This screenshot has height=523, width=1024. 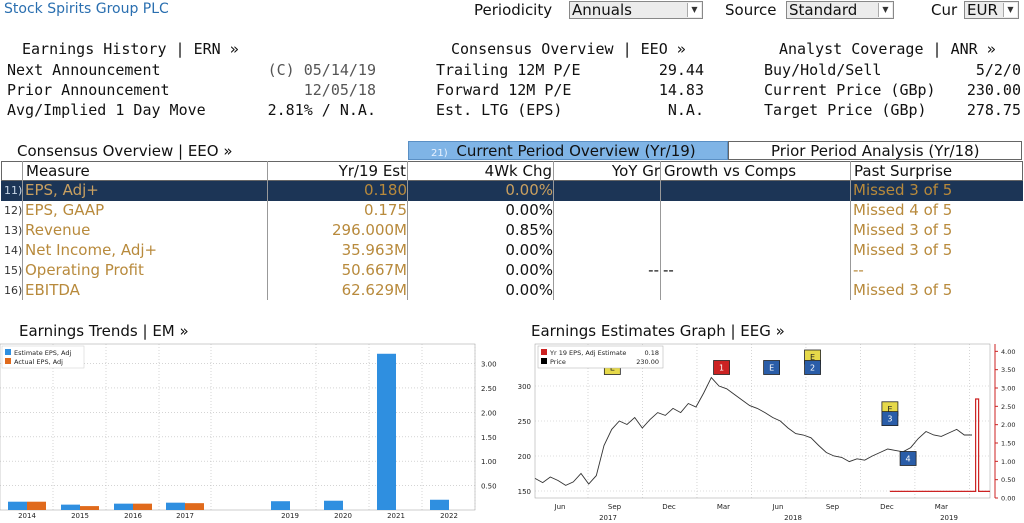 I want to click on legend-label: Actual EPS, Adj, so click(x=38, y=362).